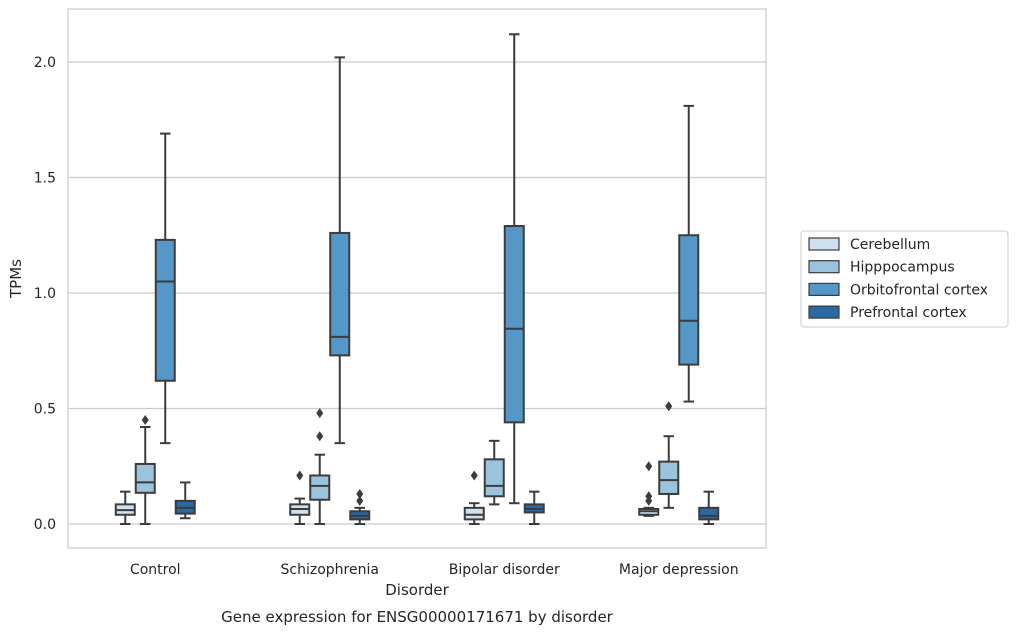  I want to click on y-tick-label: 0.5, so click(45, 410).